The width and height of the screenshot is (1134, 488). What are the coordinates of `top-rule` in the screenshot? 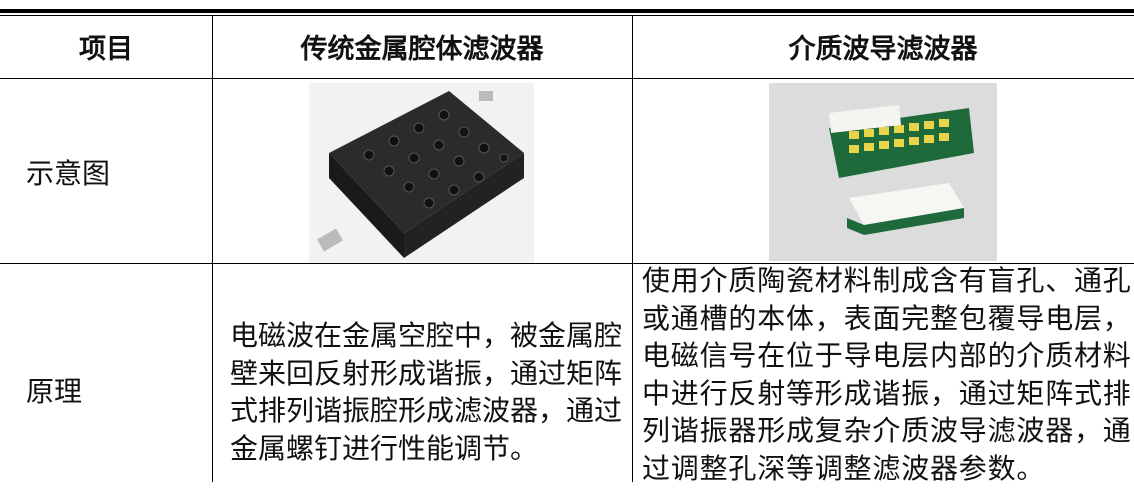 It's located at (567, 11).